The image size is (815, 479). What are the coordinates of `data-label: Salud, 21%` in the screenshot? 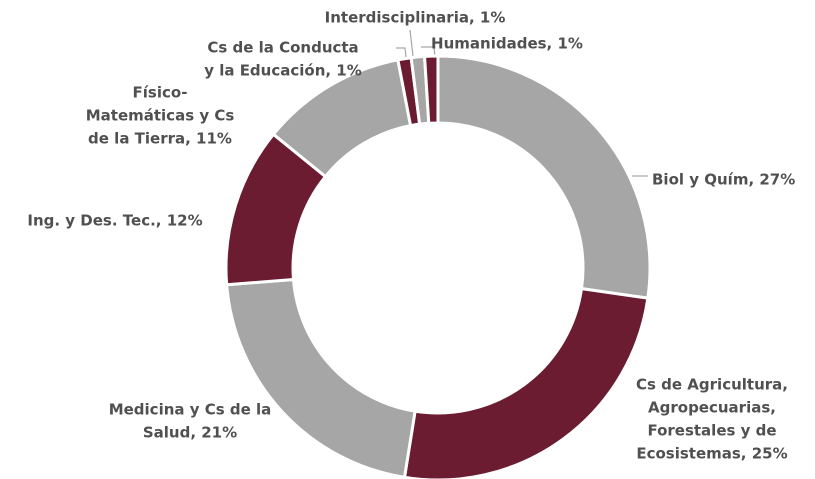 It's located at (190, 433).